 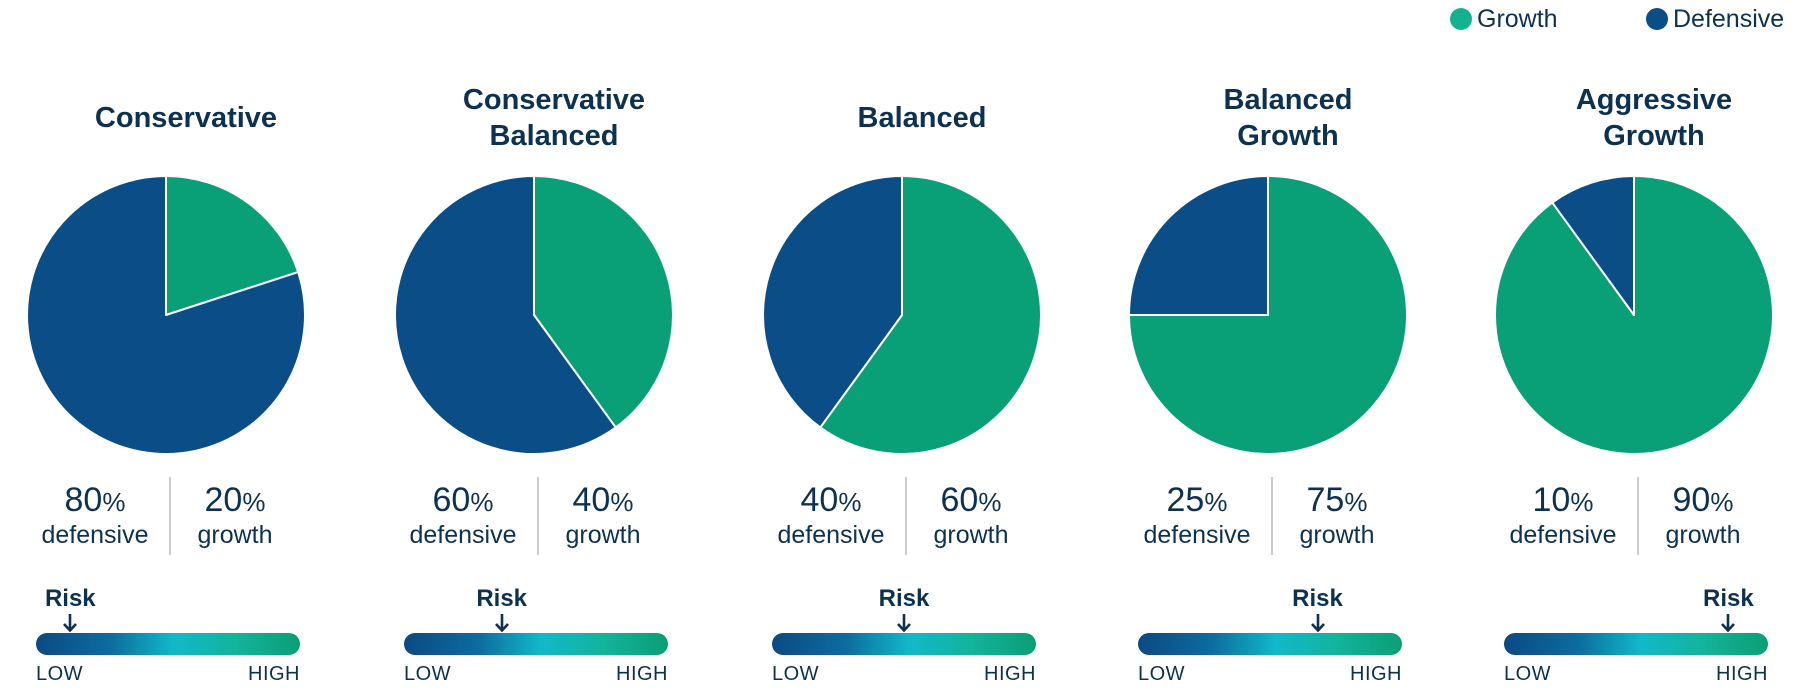 I want to click on growth-stat: 90% growth, so click(x=1703, y=515).